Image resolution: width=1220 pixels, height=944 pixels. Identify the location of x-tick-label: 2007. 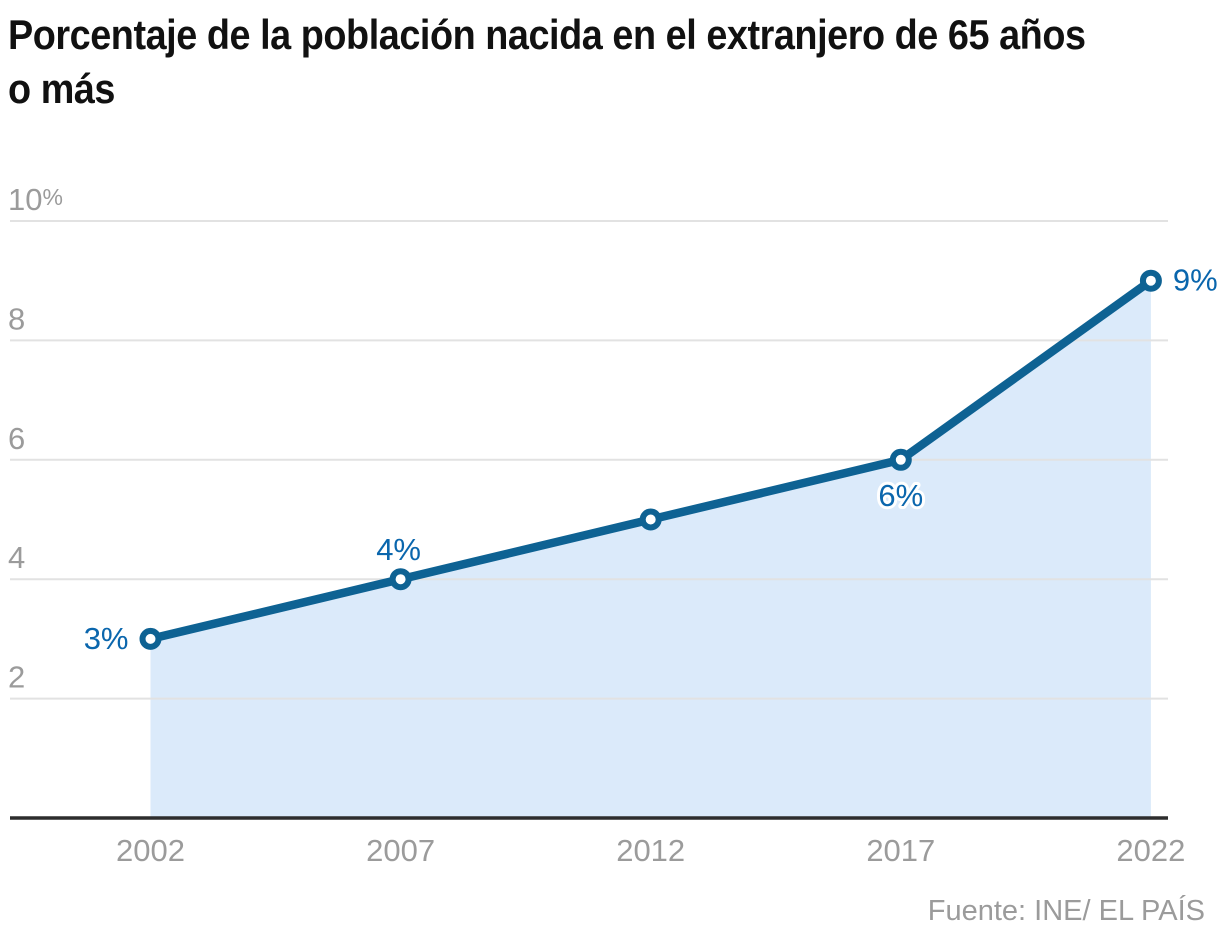
(400, 850).